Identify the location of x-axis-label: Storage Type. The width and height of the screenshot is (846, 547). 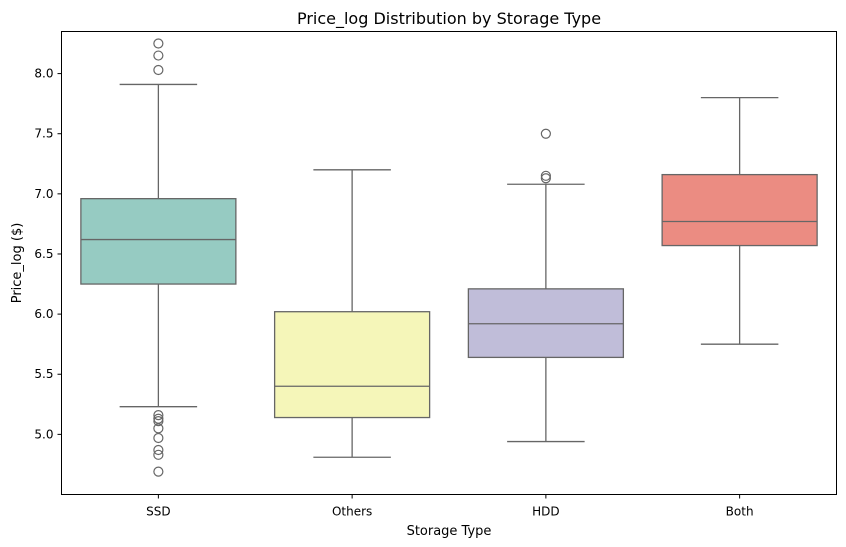
(449, 531).